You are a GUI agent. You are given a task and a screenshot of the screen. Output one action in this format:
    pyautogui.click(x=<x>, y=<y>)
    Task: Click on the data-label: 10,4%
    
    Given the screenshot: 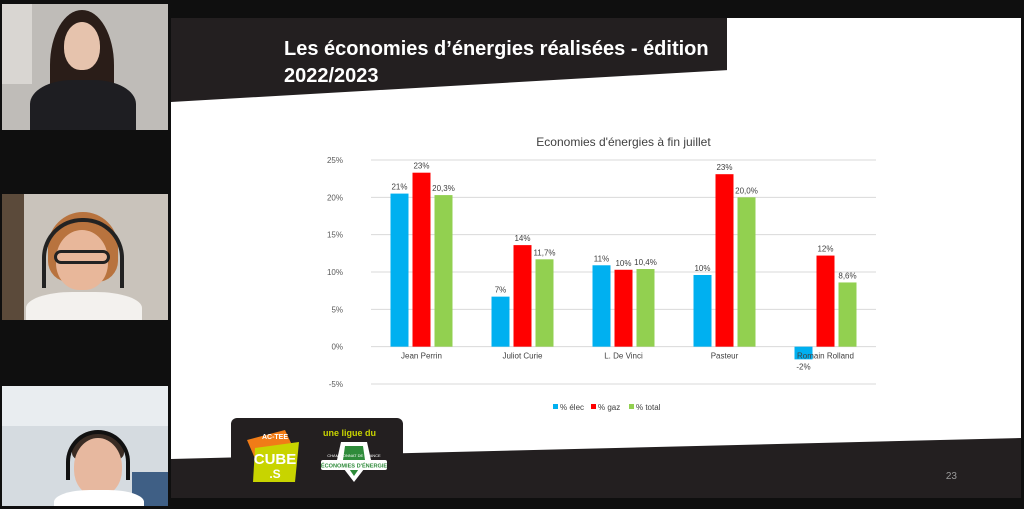 What is the action you would take?
    pyautogui.click(x=645, y=262)
    